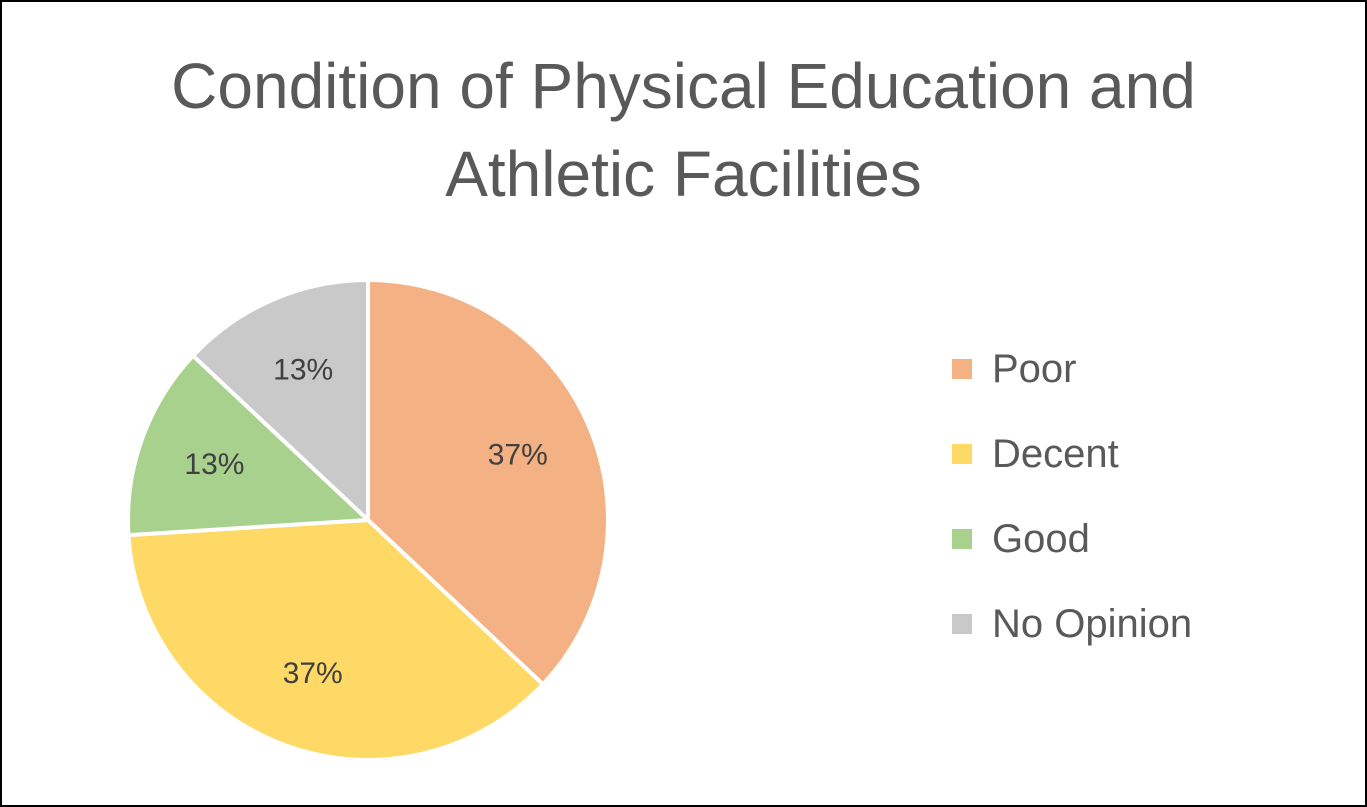  I want to click on pie-slice-good, so click(248, 445).